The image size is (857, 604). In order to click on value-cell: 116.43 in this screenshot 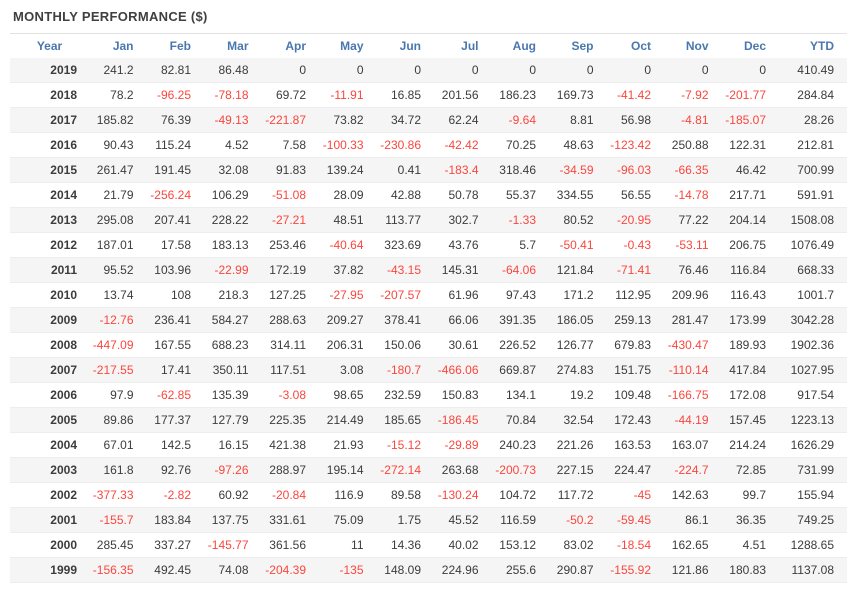, I will do `click(750, 295)`.